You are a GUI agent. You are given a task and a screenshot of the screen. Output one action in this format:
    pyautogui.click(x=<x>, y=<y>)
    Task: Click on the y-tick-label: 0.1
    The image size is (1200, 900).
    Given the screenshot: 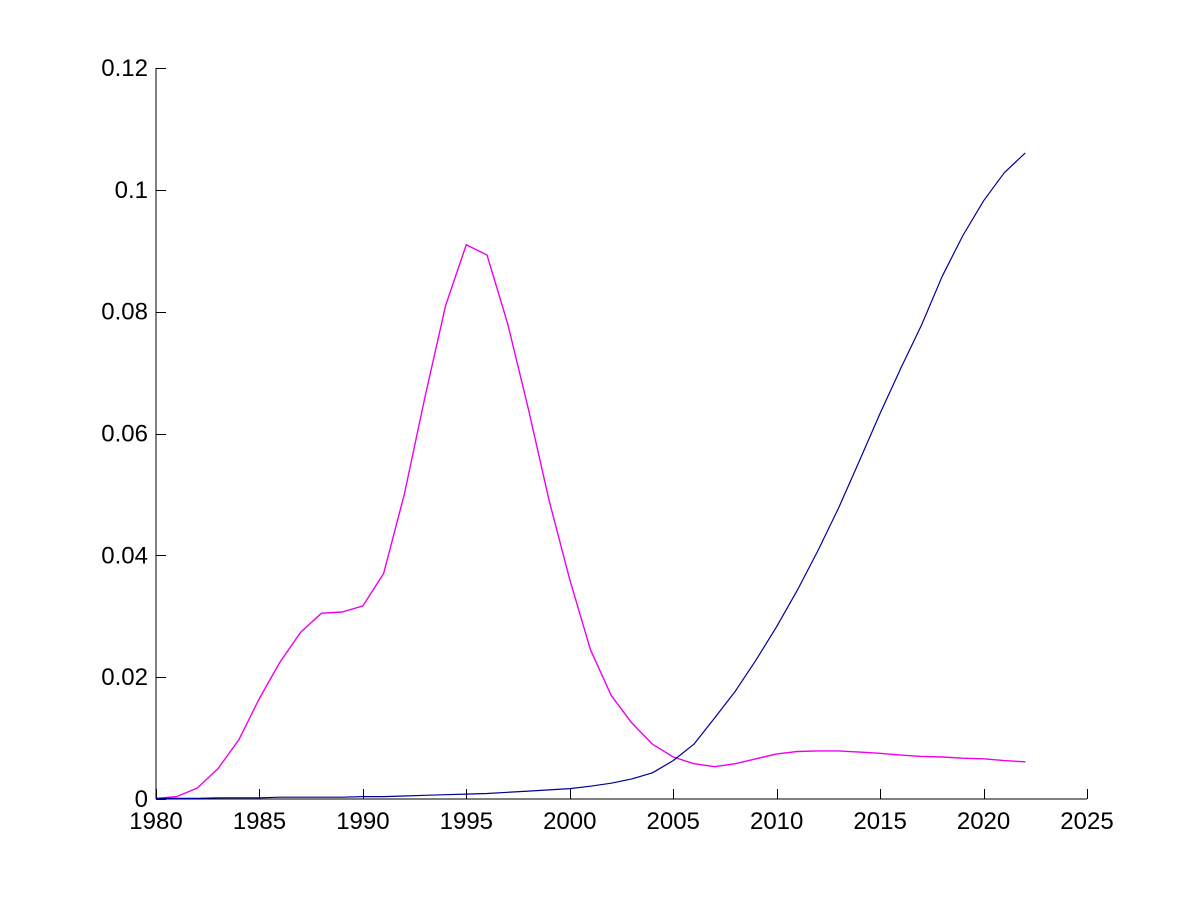 What is the action you would take?
    pyautogui.click(x=131, y=190)
    